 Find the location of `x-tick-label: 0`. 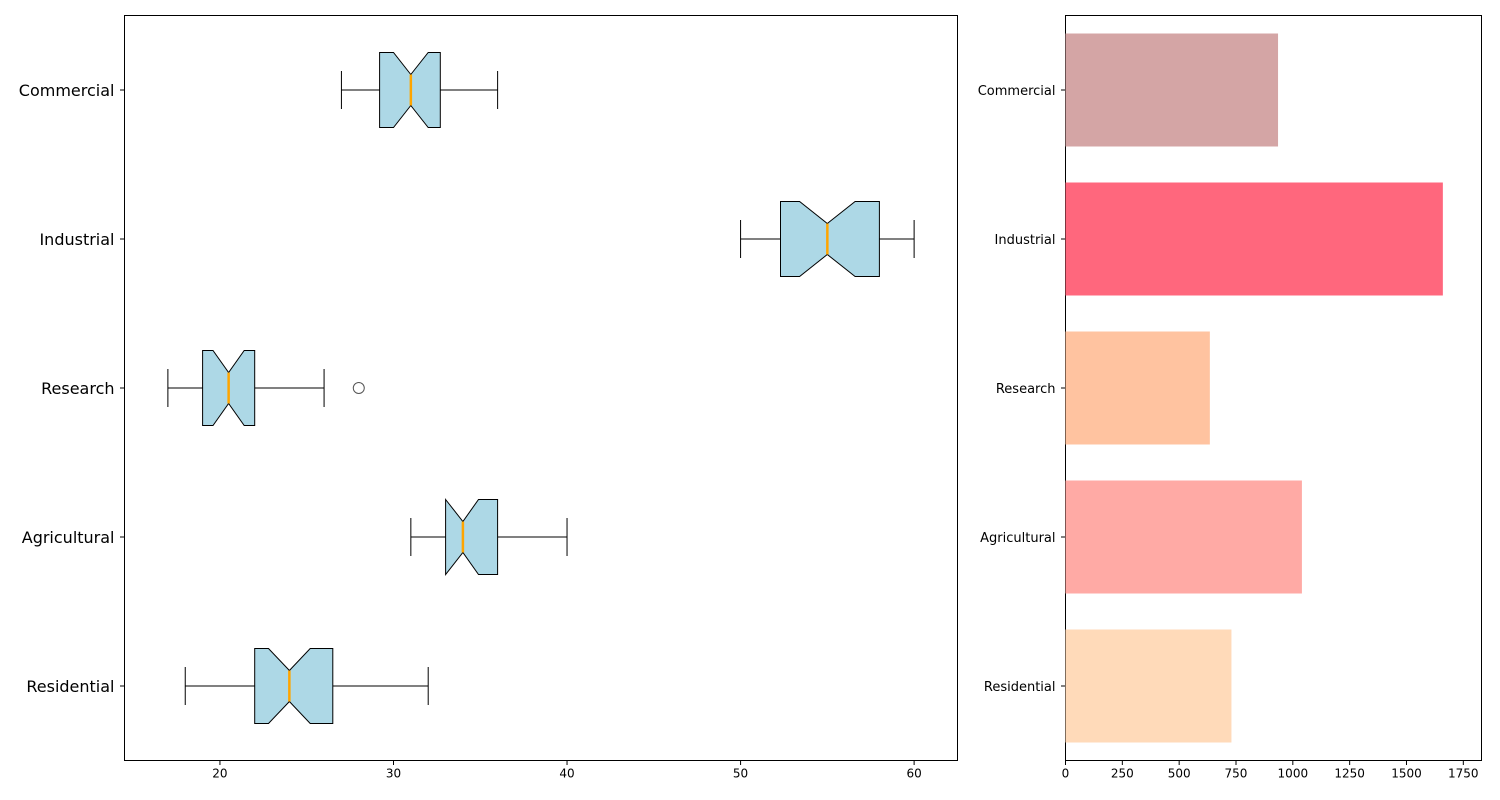

x-tick-label: 0 is located at coordinates (1066, 774).